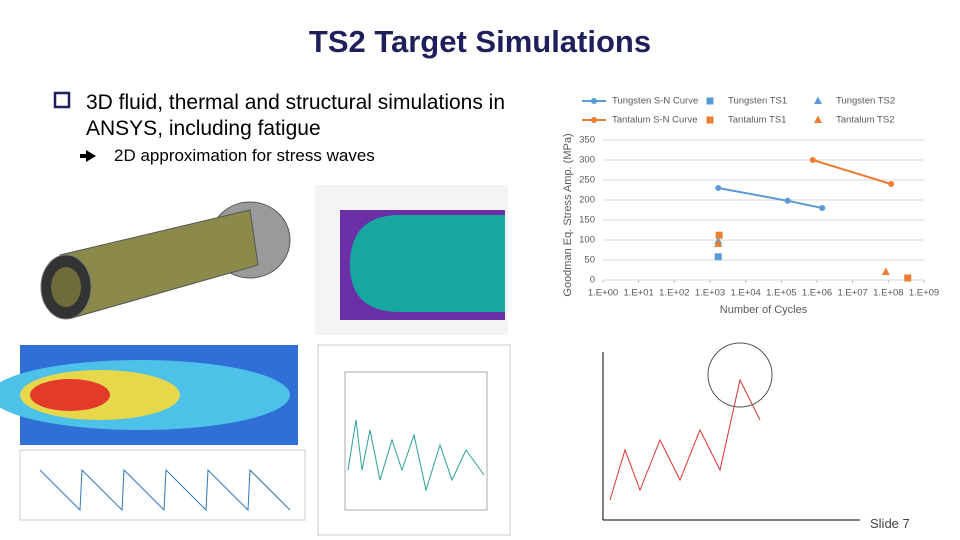 This screenshot has width=960, height=540. What do you see at coordinates (587, 200) in the screenshot?
I see `y-tick-label: 200` at bounding box center [587, 200].